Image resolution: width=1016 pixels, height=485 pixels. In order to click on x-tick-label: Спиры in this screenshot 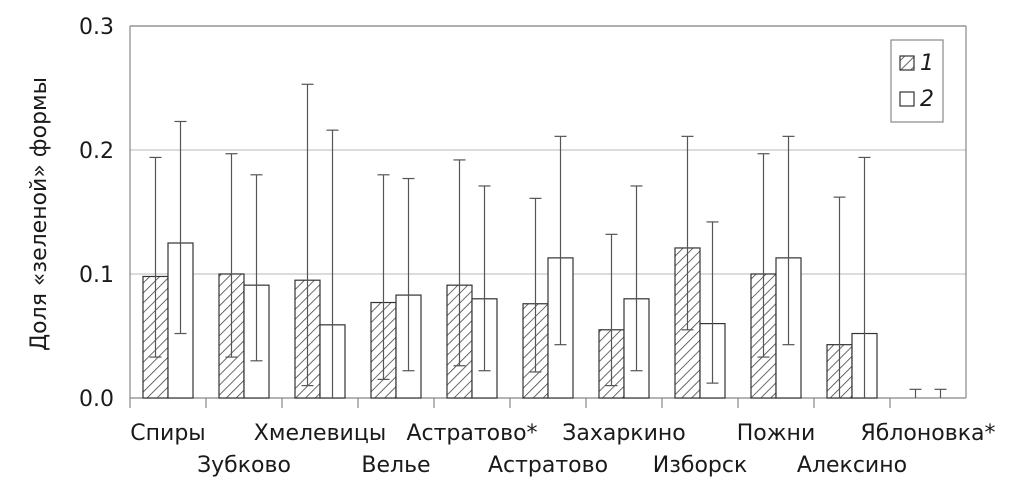, I will do `click(167, 433)`.